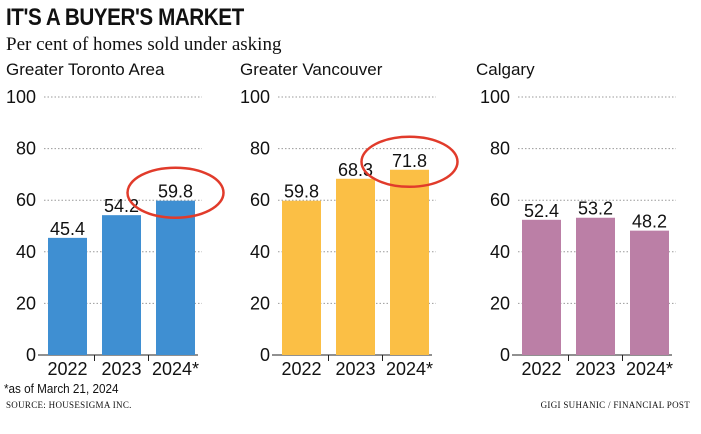 Image resolution: width=701 pixels, height=434 pixels. What do you see at coordinates (615, 405) in the screenshot?
I see `credit-note: GIGI SUHANIC / FINANCIAL POST` at bounding box center [615, 405].